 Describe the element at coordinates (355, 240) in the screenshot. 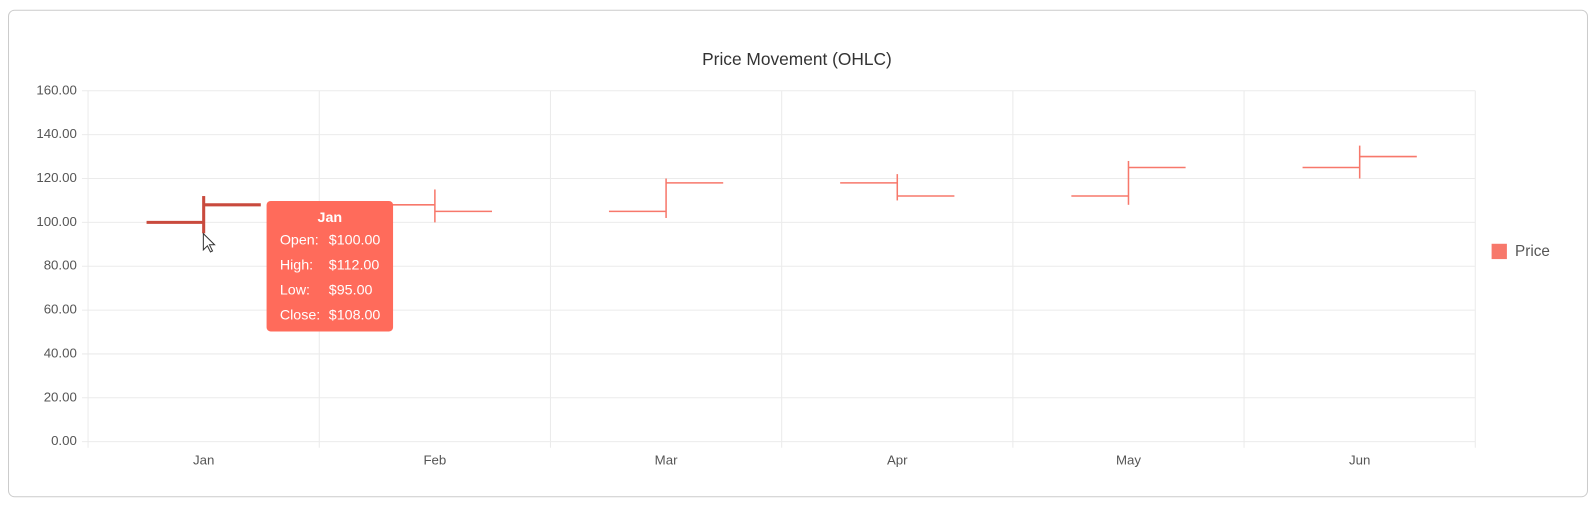

I see `tooltip-value: $100.00` at that location.